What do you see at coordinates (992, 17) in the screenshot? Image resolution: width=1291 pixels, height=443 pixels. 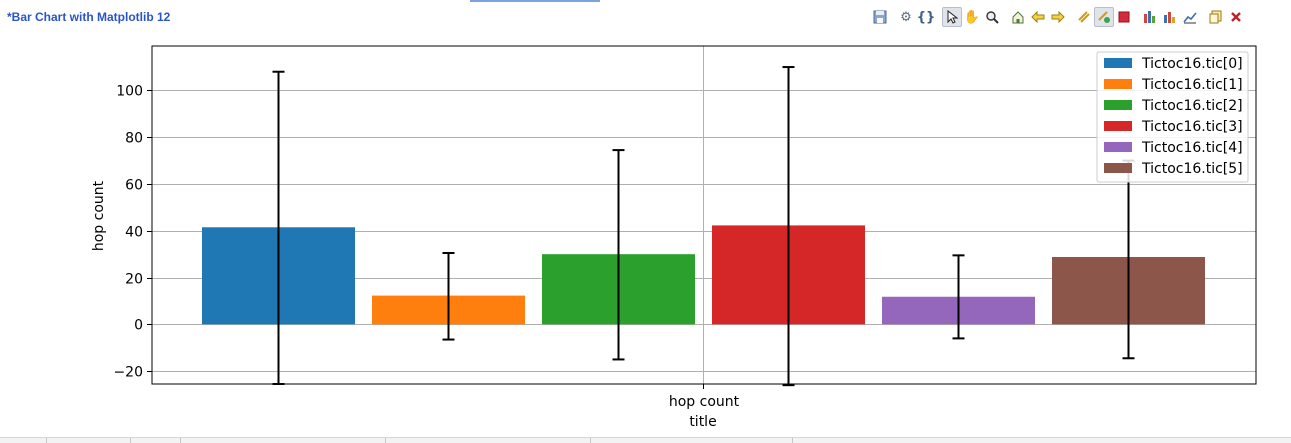 I see `zoom-icon` at bounding box center [992, 17].